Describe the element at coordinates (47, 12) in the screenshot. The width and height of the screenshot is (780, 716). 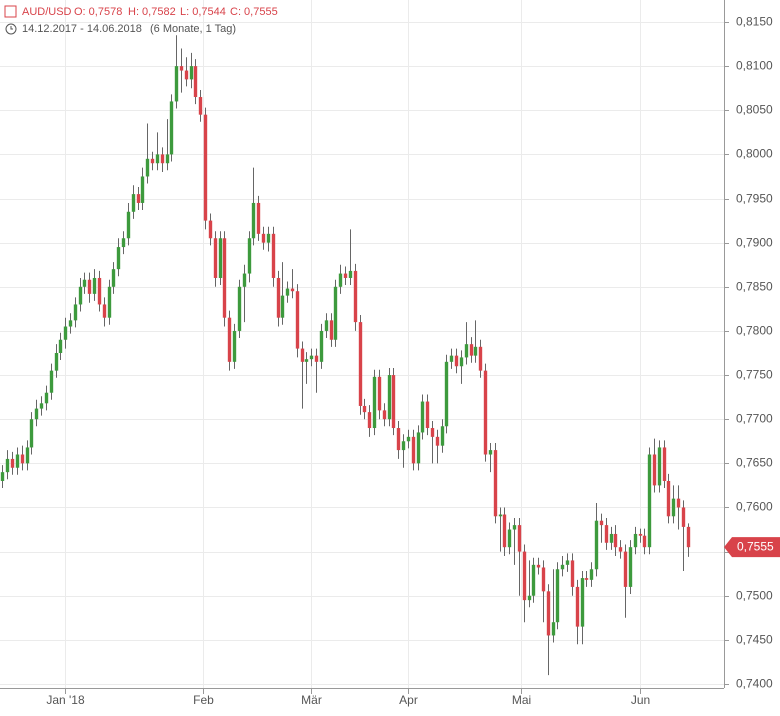
I see `symbol: AUD/USD` at that location.